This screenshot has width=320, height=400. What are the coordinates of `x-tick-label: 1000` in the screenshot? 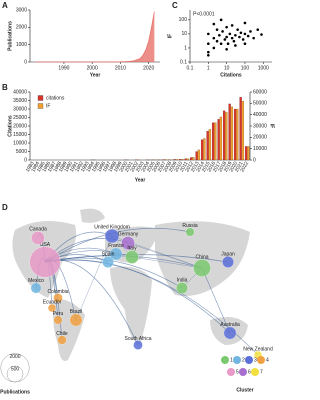 It's located at (263, 68).